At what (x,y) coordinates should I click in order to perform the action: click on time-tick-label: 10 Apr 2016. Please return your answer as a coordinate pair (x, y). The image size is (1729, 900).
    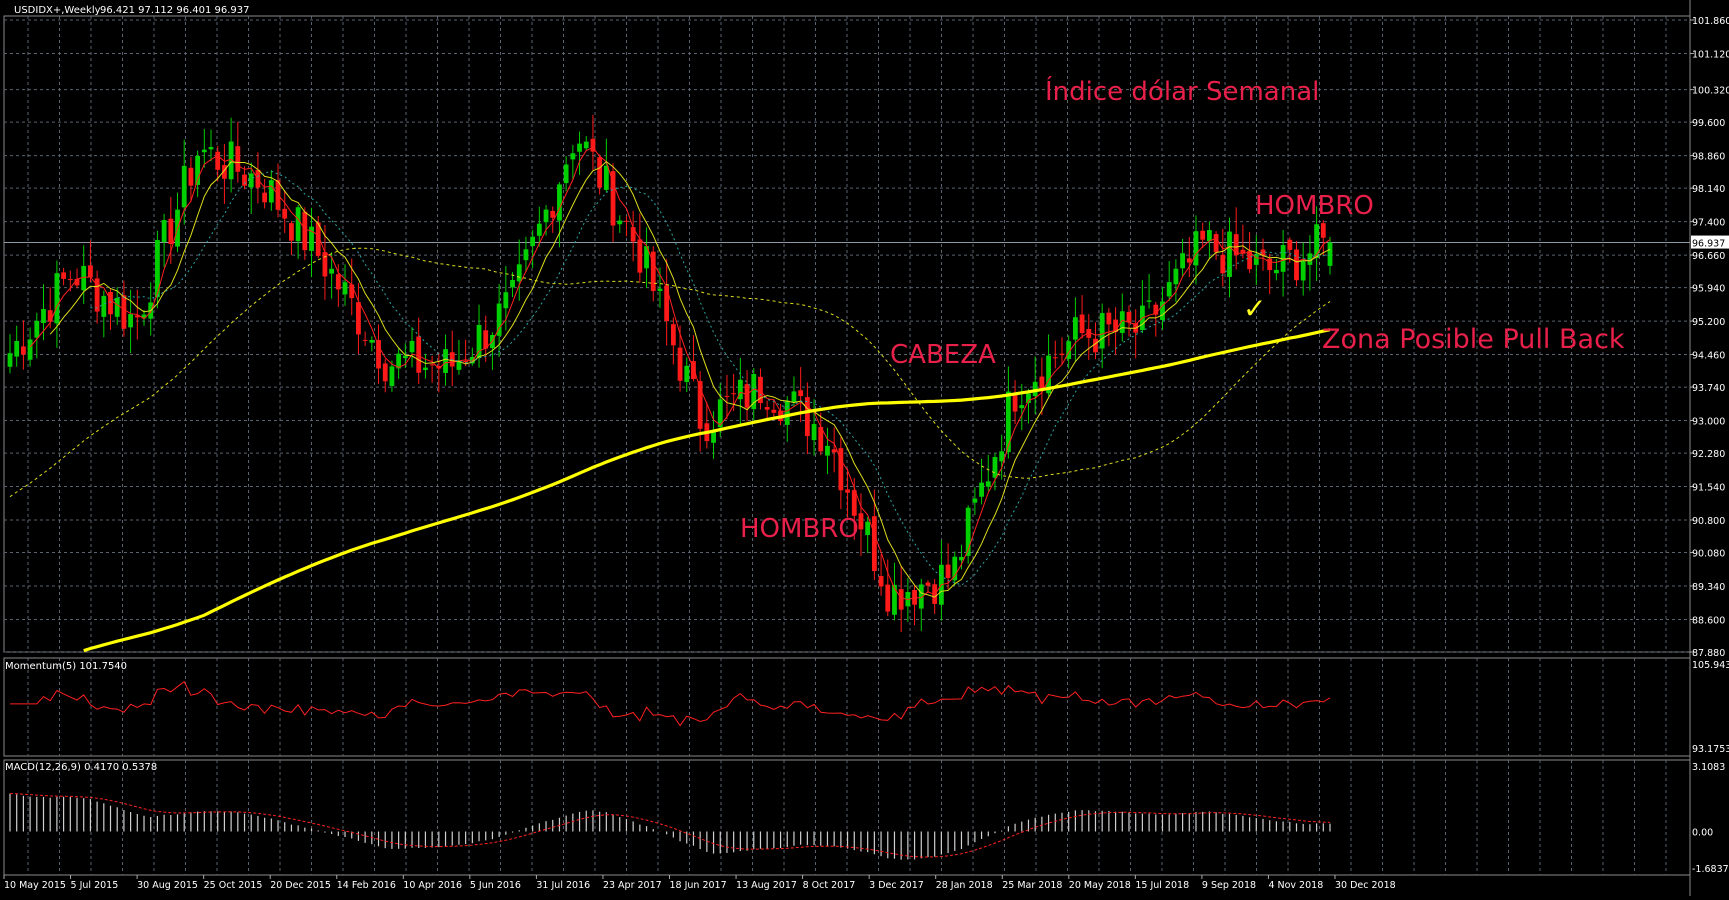
    Looking at the image, I should click on (432, 885).